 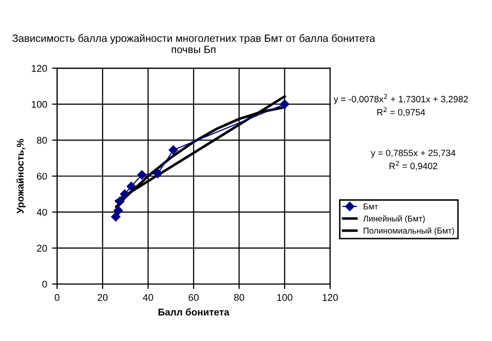 What do you see at coordinates (194, 312) in the screenshot?
I see `x-axis-title: Балл бонитета` at bounding box center [194, 312].